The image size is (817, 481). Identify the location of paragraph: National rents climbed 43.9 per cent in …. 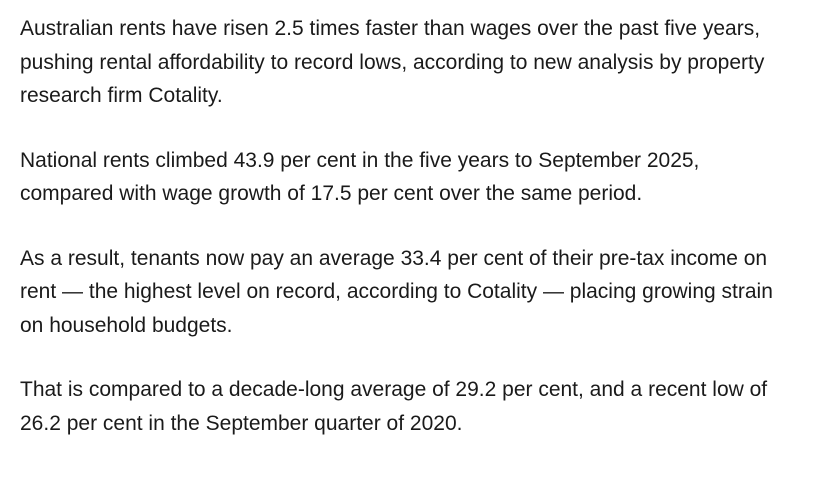
(360, 177).